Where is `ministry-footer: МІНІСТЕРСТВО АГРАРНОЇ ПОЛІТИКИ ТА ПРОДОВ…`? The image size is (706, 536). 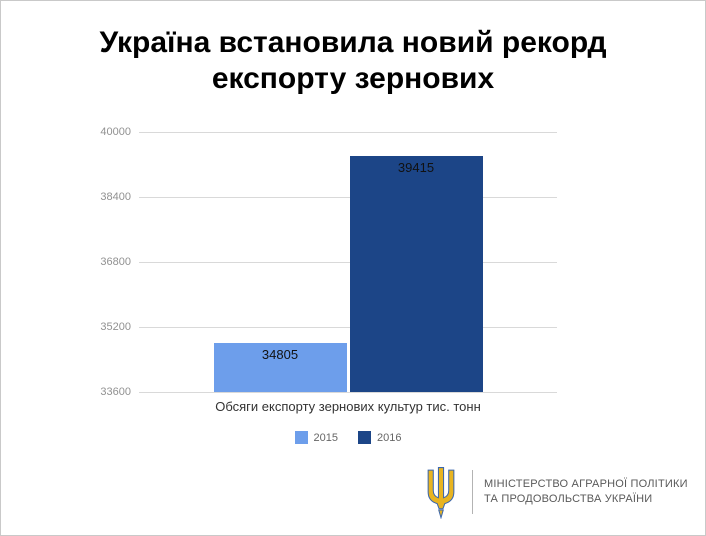 ministry-footer: МІНІСТЕРСТВО АГРАРНОЇ ПОЛІТИКИ ТА ПРОДОВ… is located at coordinates (554, 492).